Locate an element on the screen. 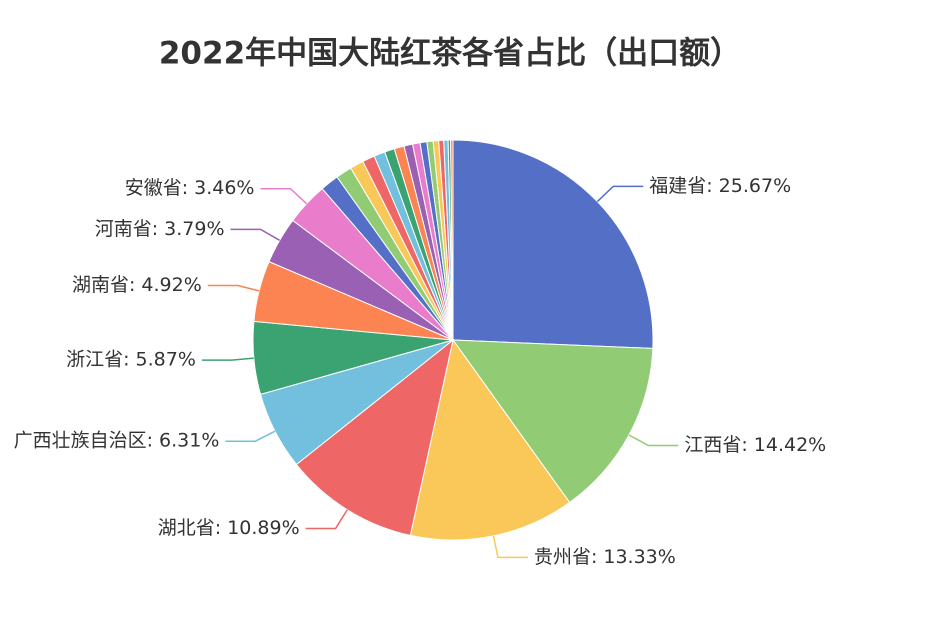 The image size is (927, 619). slice-label: 安徽省: 3.46% is located at coordinates (190, 188).